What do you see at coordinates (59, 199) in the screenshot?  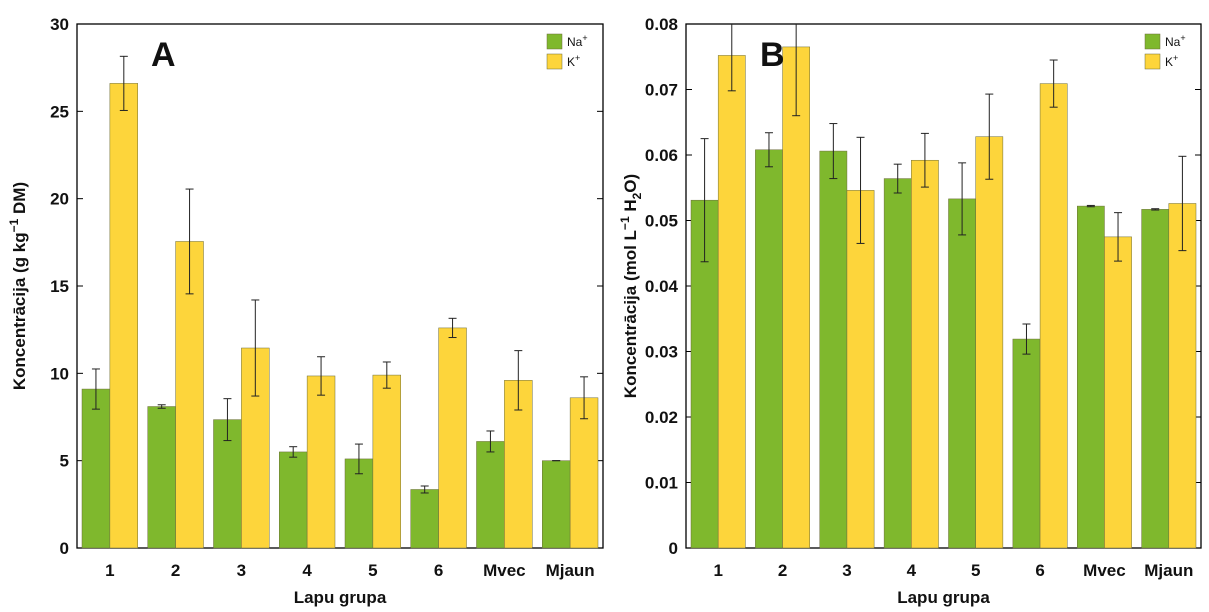 I see `y-tick-label: 20` at bounding box center [59, 199].